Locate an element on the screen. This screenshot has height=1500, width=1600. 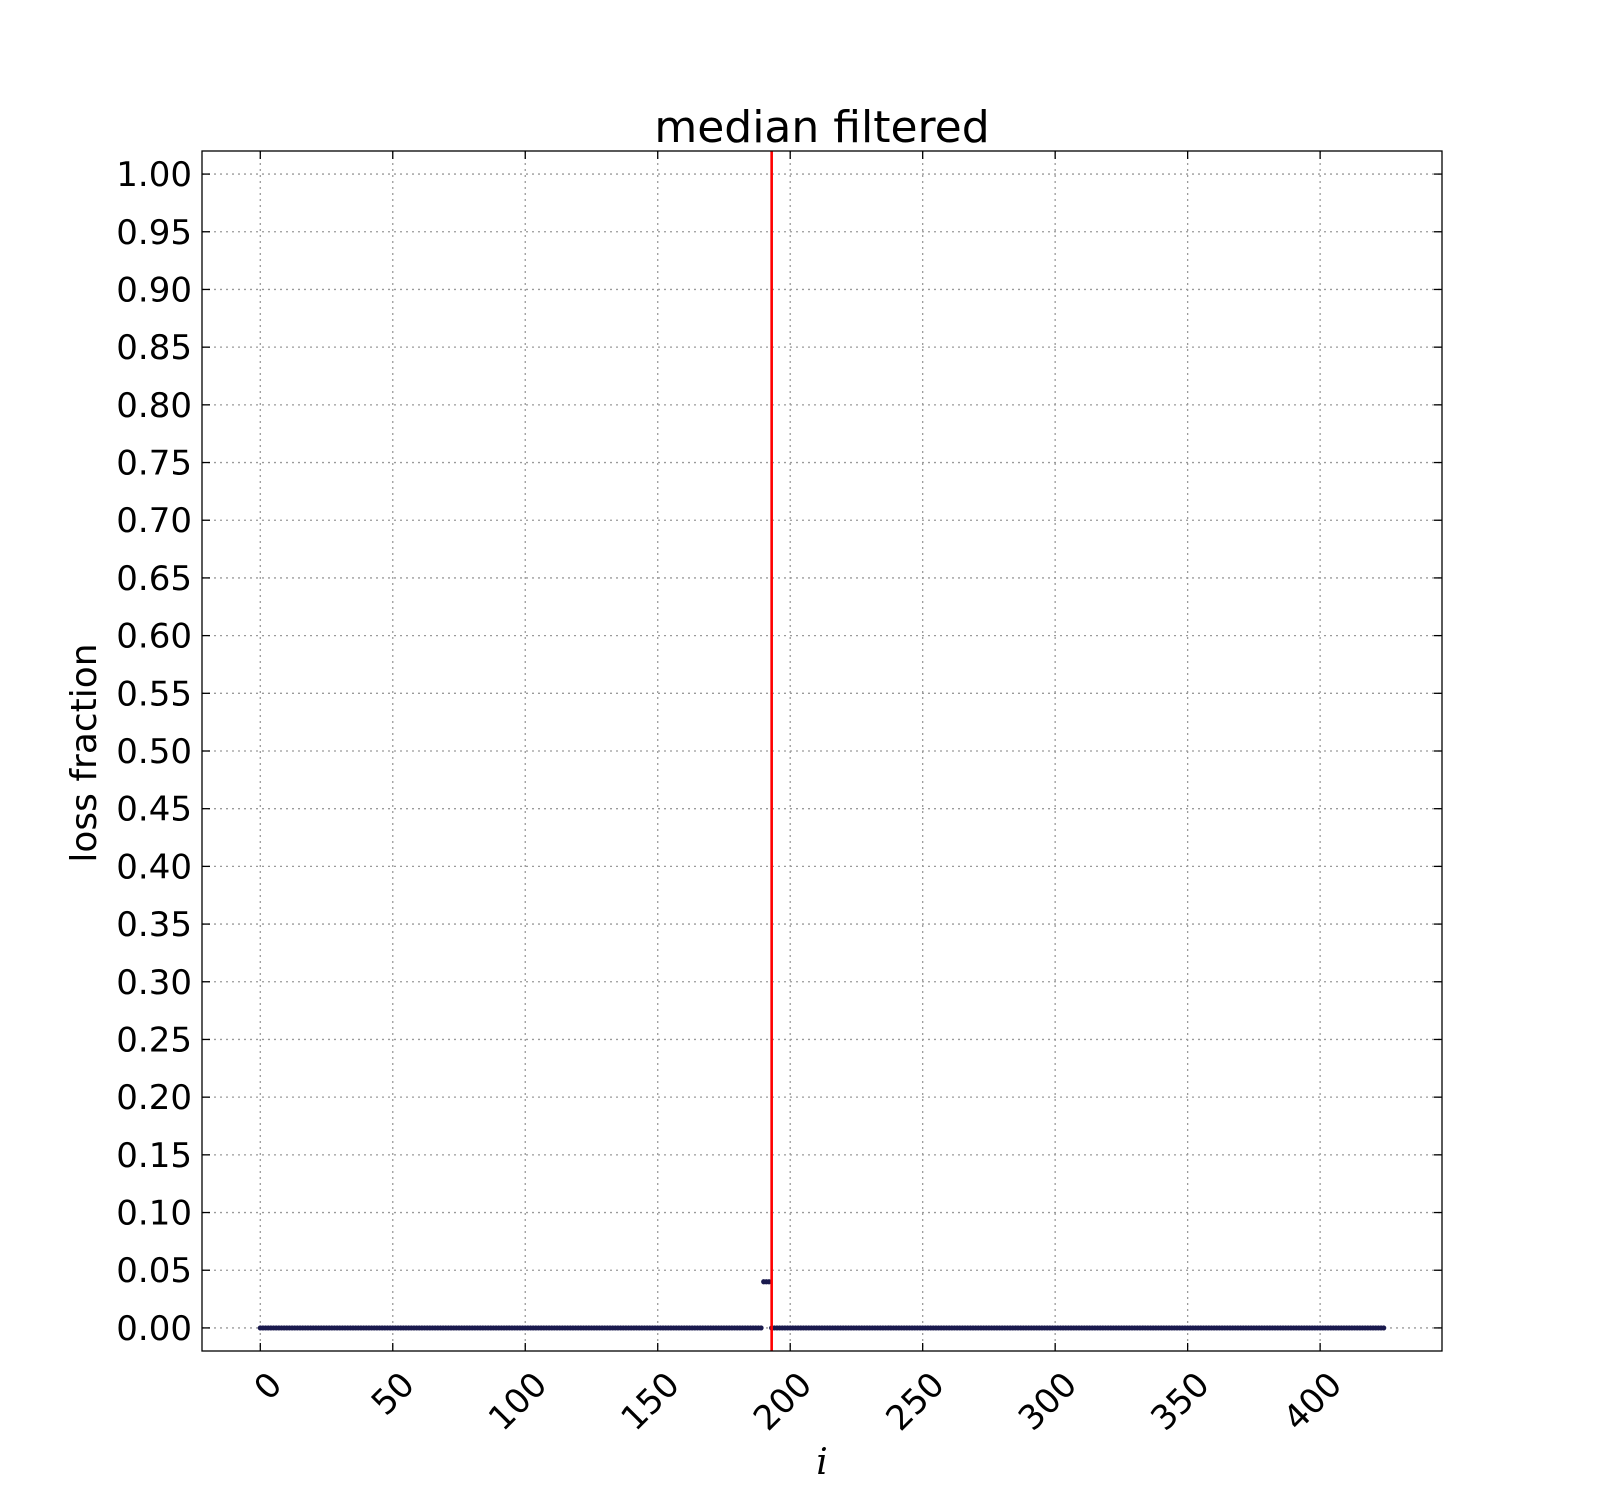
chart-title: median filtered is located at coordinates (821, 127).